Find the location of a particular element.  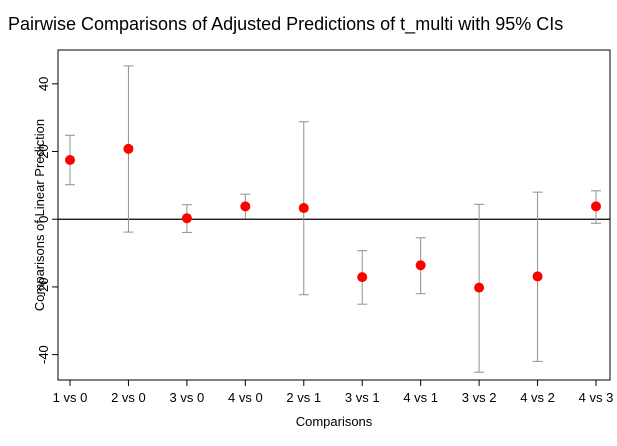

x-tick-label: 4 vs 3 is located at coordinates (596, 397).